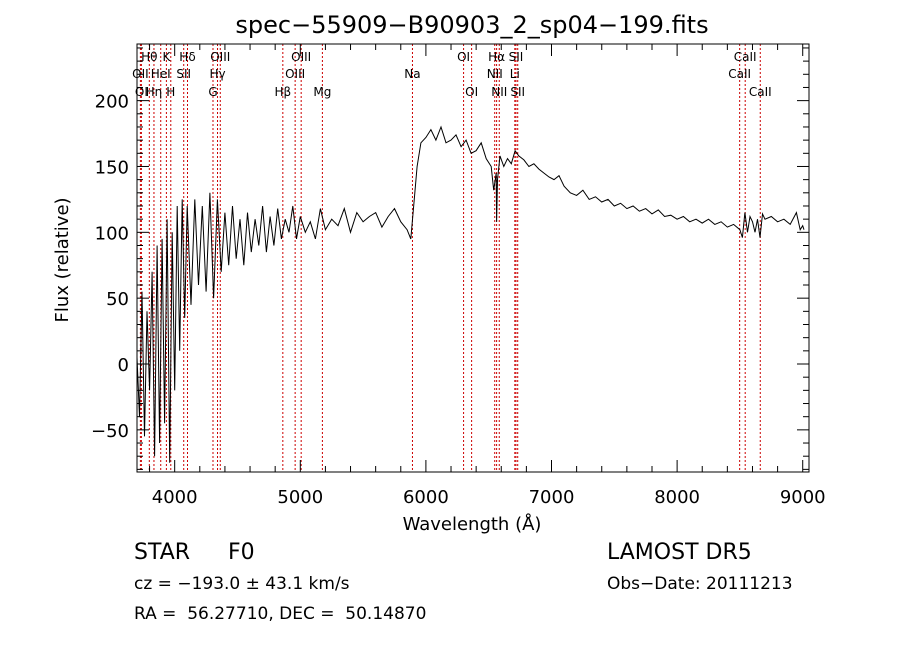  Describe the element at coordinates (496, 57) in the screenshot. I see `line-marker-label: Hα` at that location.